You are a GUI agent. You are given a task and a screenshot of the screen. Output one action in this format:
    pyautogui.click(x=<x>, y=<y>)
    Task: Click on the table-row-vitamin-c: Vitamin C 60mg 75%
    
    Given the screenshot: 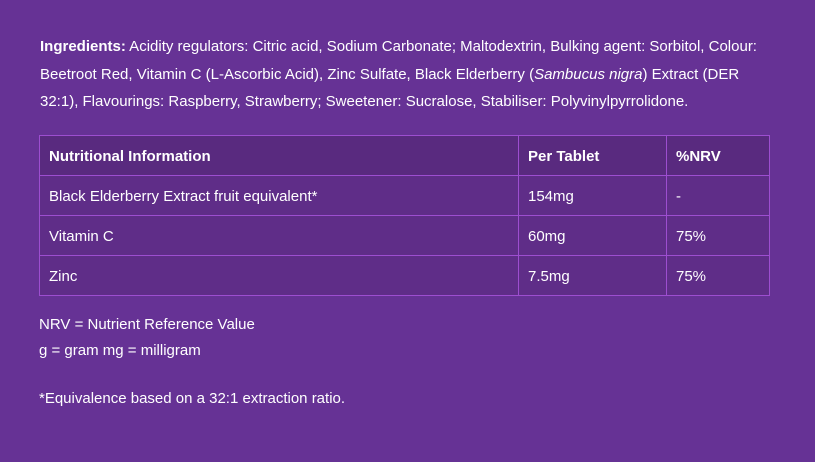 What is the action you would take?
    pyautogui.click(x=404, y=235)
    